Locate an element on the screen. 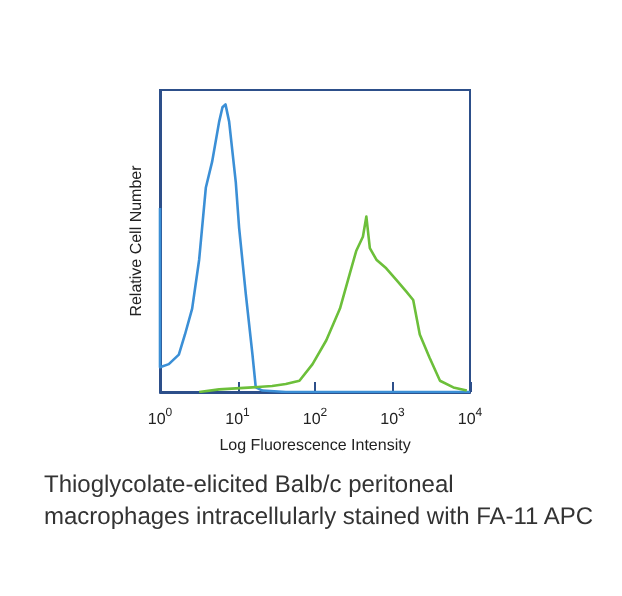  x-axis-title: Log Fluorescence Intensity is located at coordinates (315, 444).